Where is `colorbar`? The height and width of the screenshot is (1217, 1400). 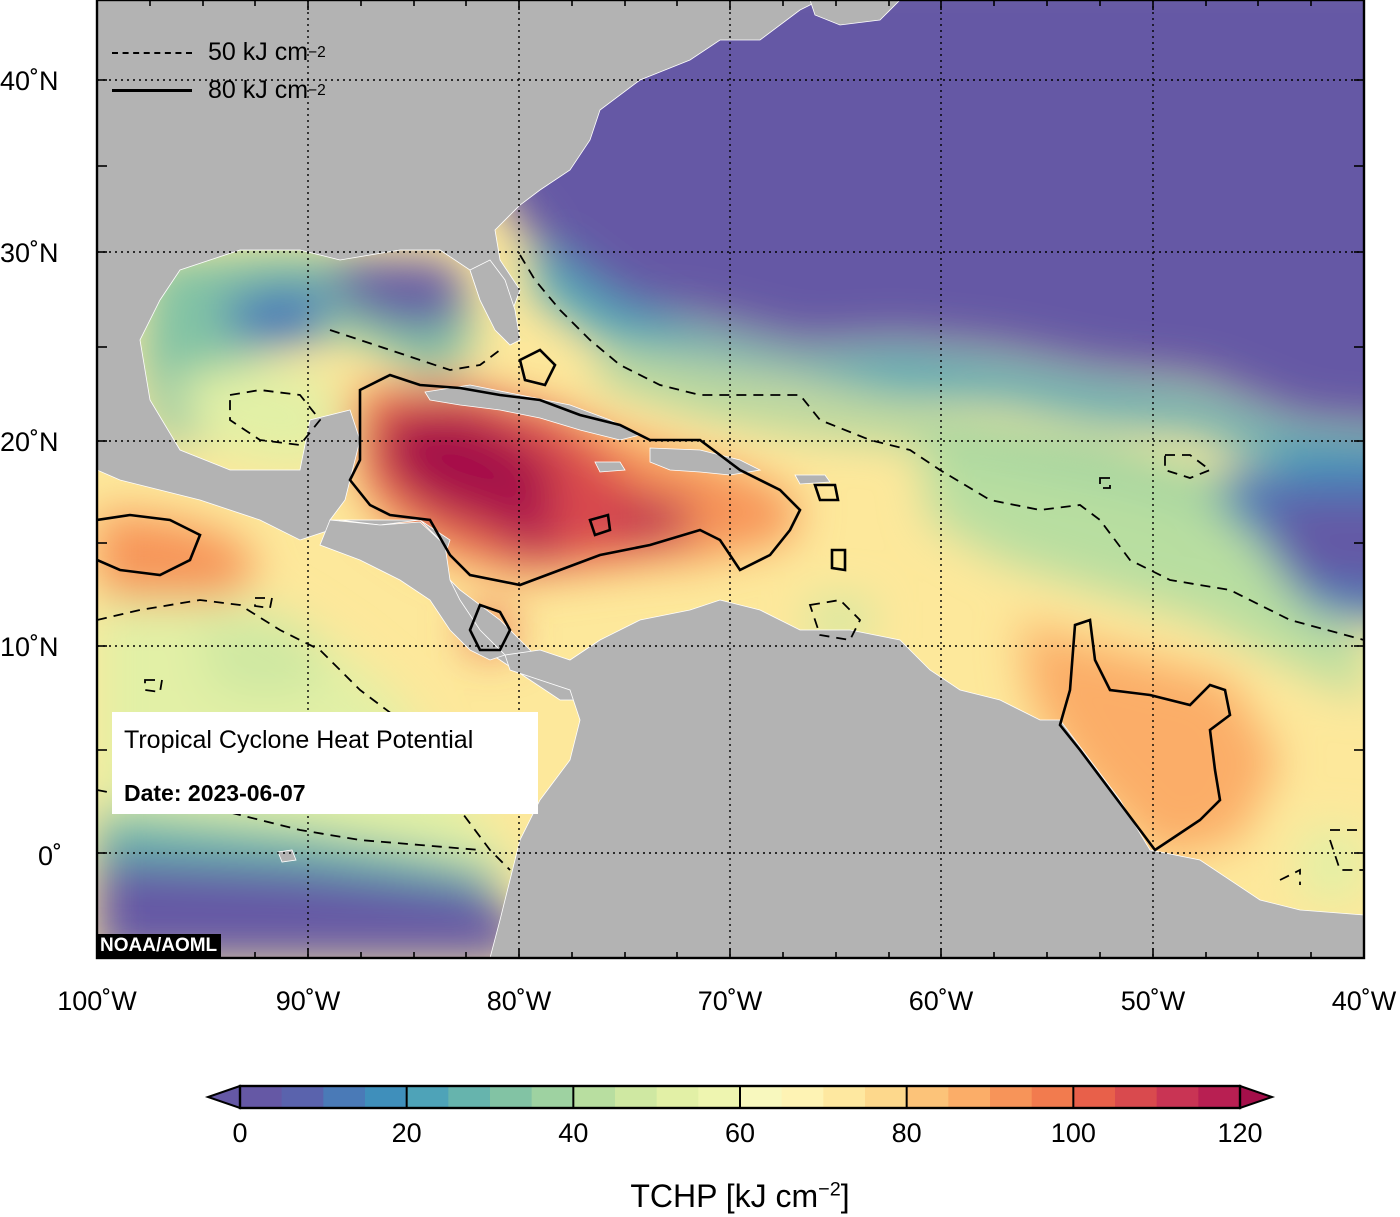 colorbar is located at coordinates (740, 1097).